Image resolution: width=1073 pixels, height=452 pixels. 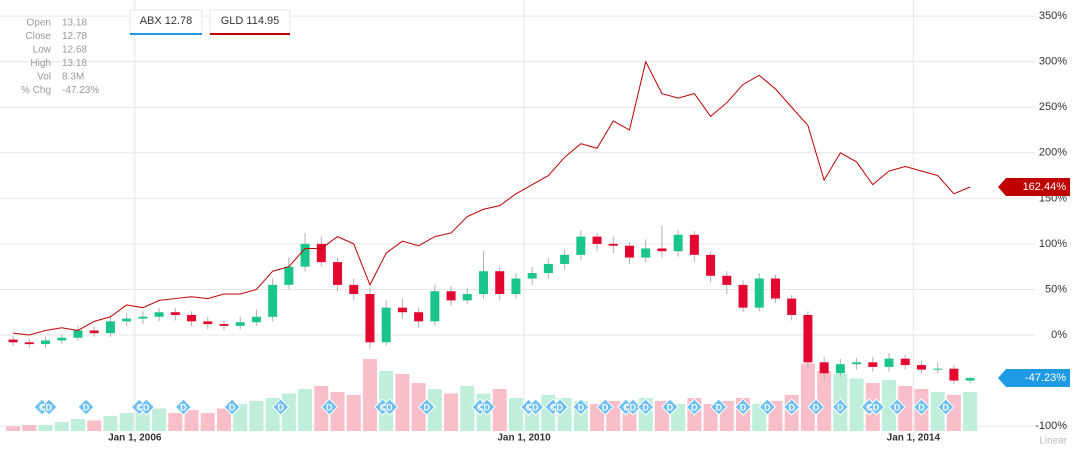 What do you see at coordinates (1053, 441) in the screenshot?
I see `scale-label: Linear` at bounding box center [1053, 441].